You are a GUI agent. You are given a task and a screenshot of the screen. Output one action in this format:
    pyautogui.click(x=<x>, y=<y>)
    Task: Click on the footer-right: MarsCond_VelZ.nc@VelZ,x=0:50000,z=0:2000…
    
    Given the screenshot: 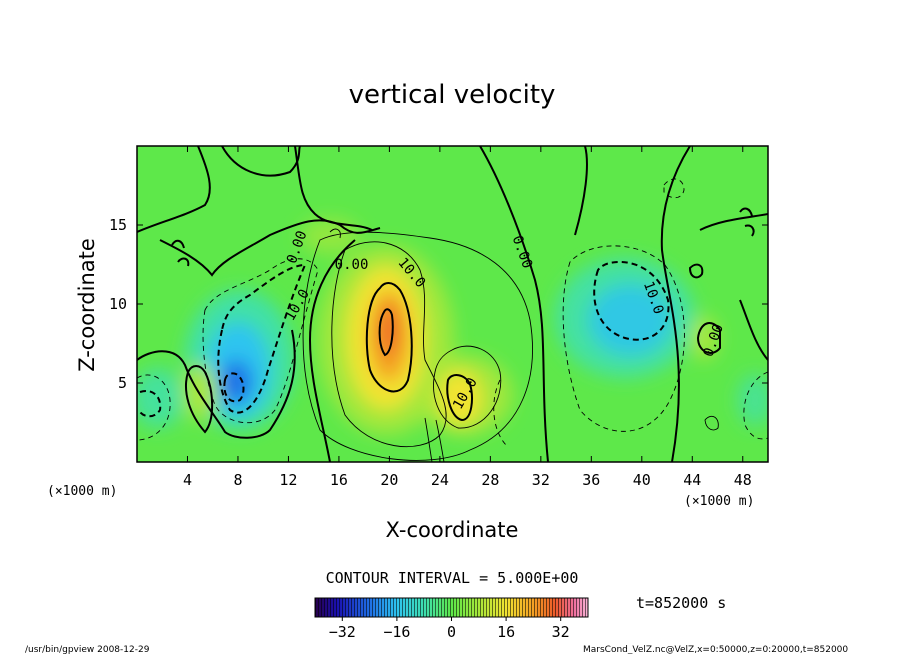 What is the action you would take?
    pyautogui.click(x=715, y=649)
    